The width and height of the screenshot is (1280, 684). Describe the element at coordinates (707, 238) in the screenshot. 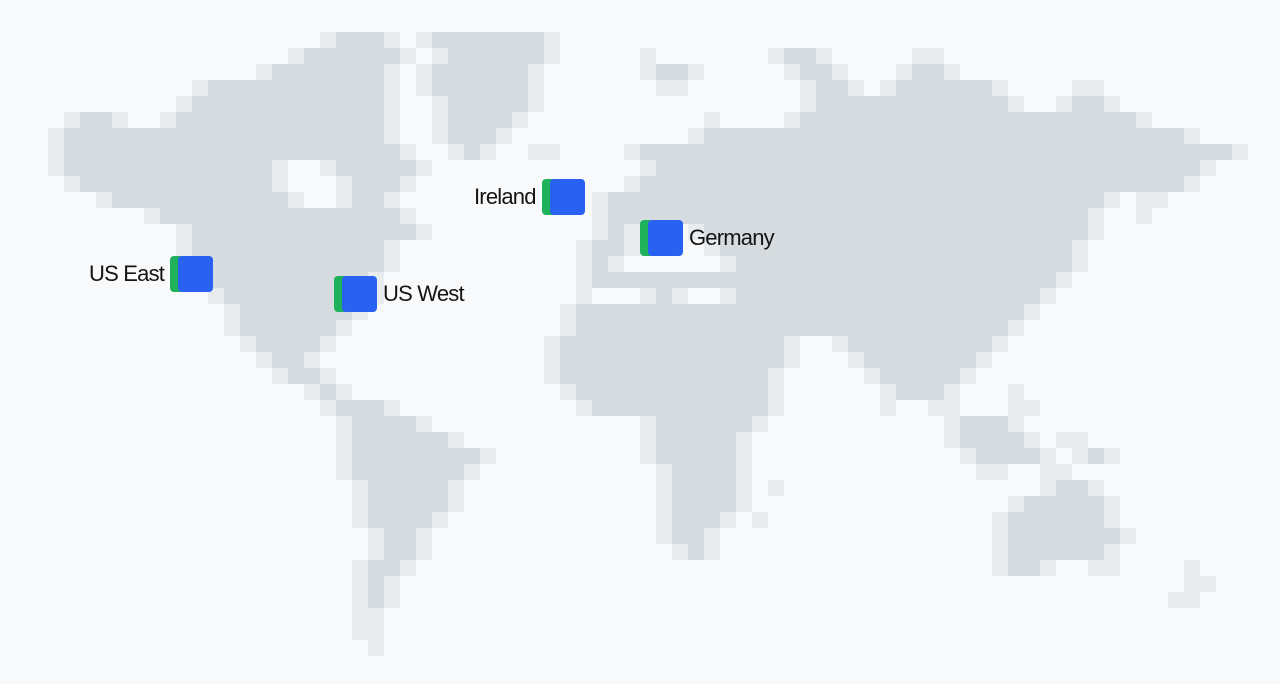

I see `region-marker-germany: Germany` at that location.